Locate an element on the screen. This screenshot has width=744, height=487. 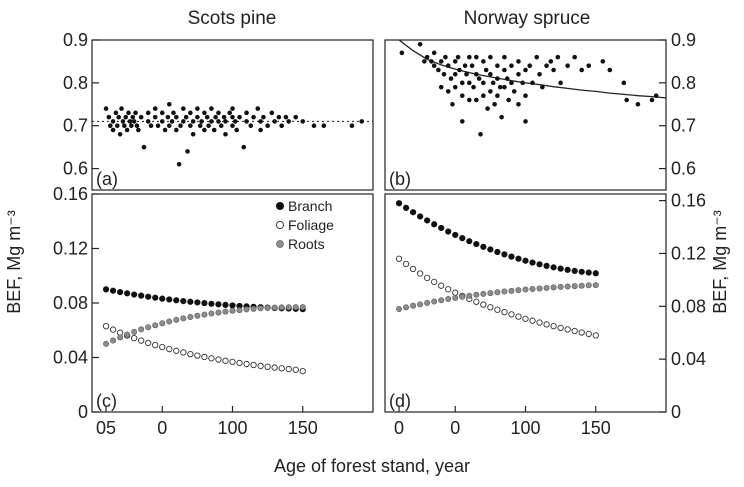
legend-label-roots: Roots is located at coordinates (306, 244).